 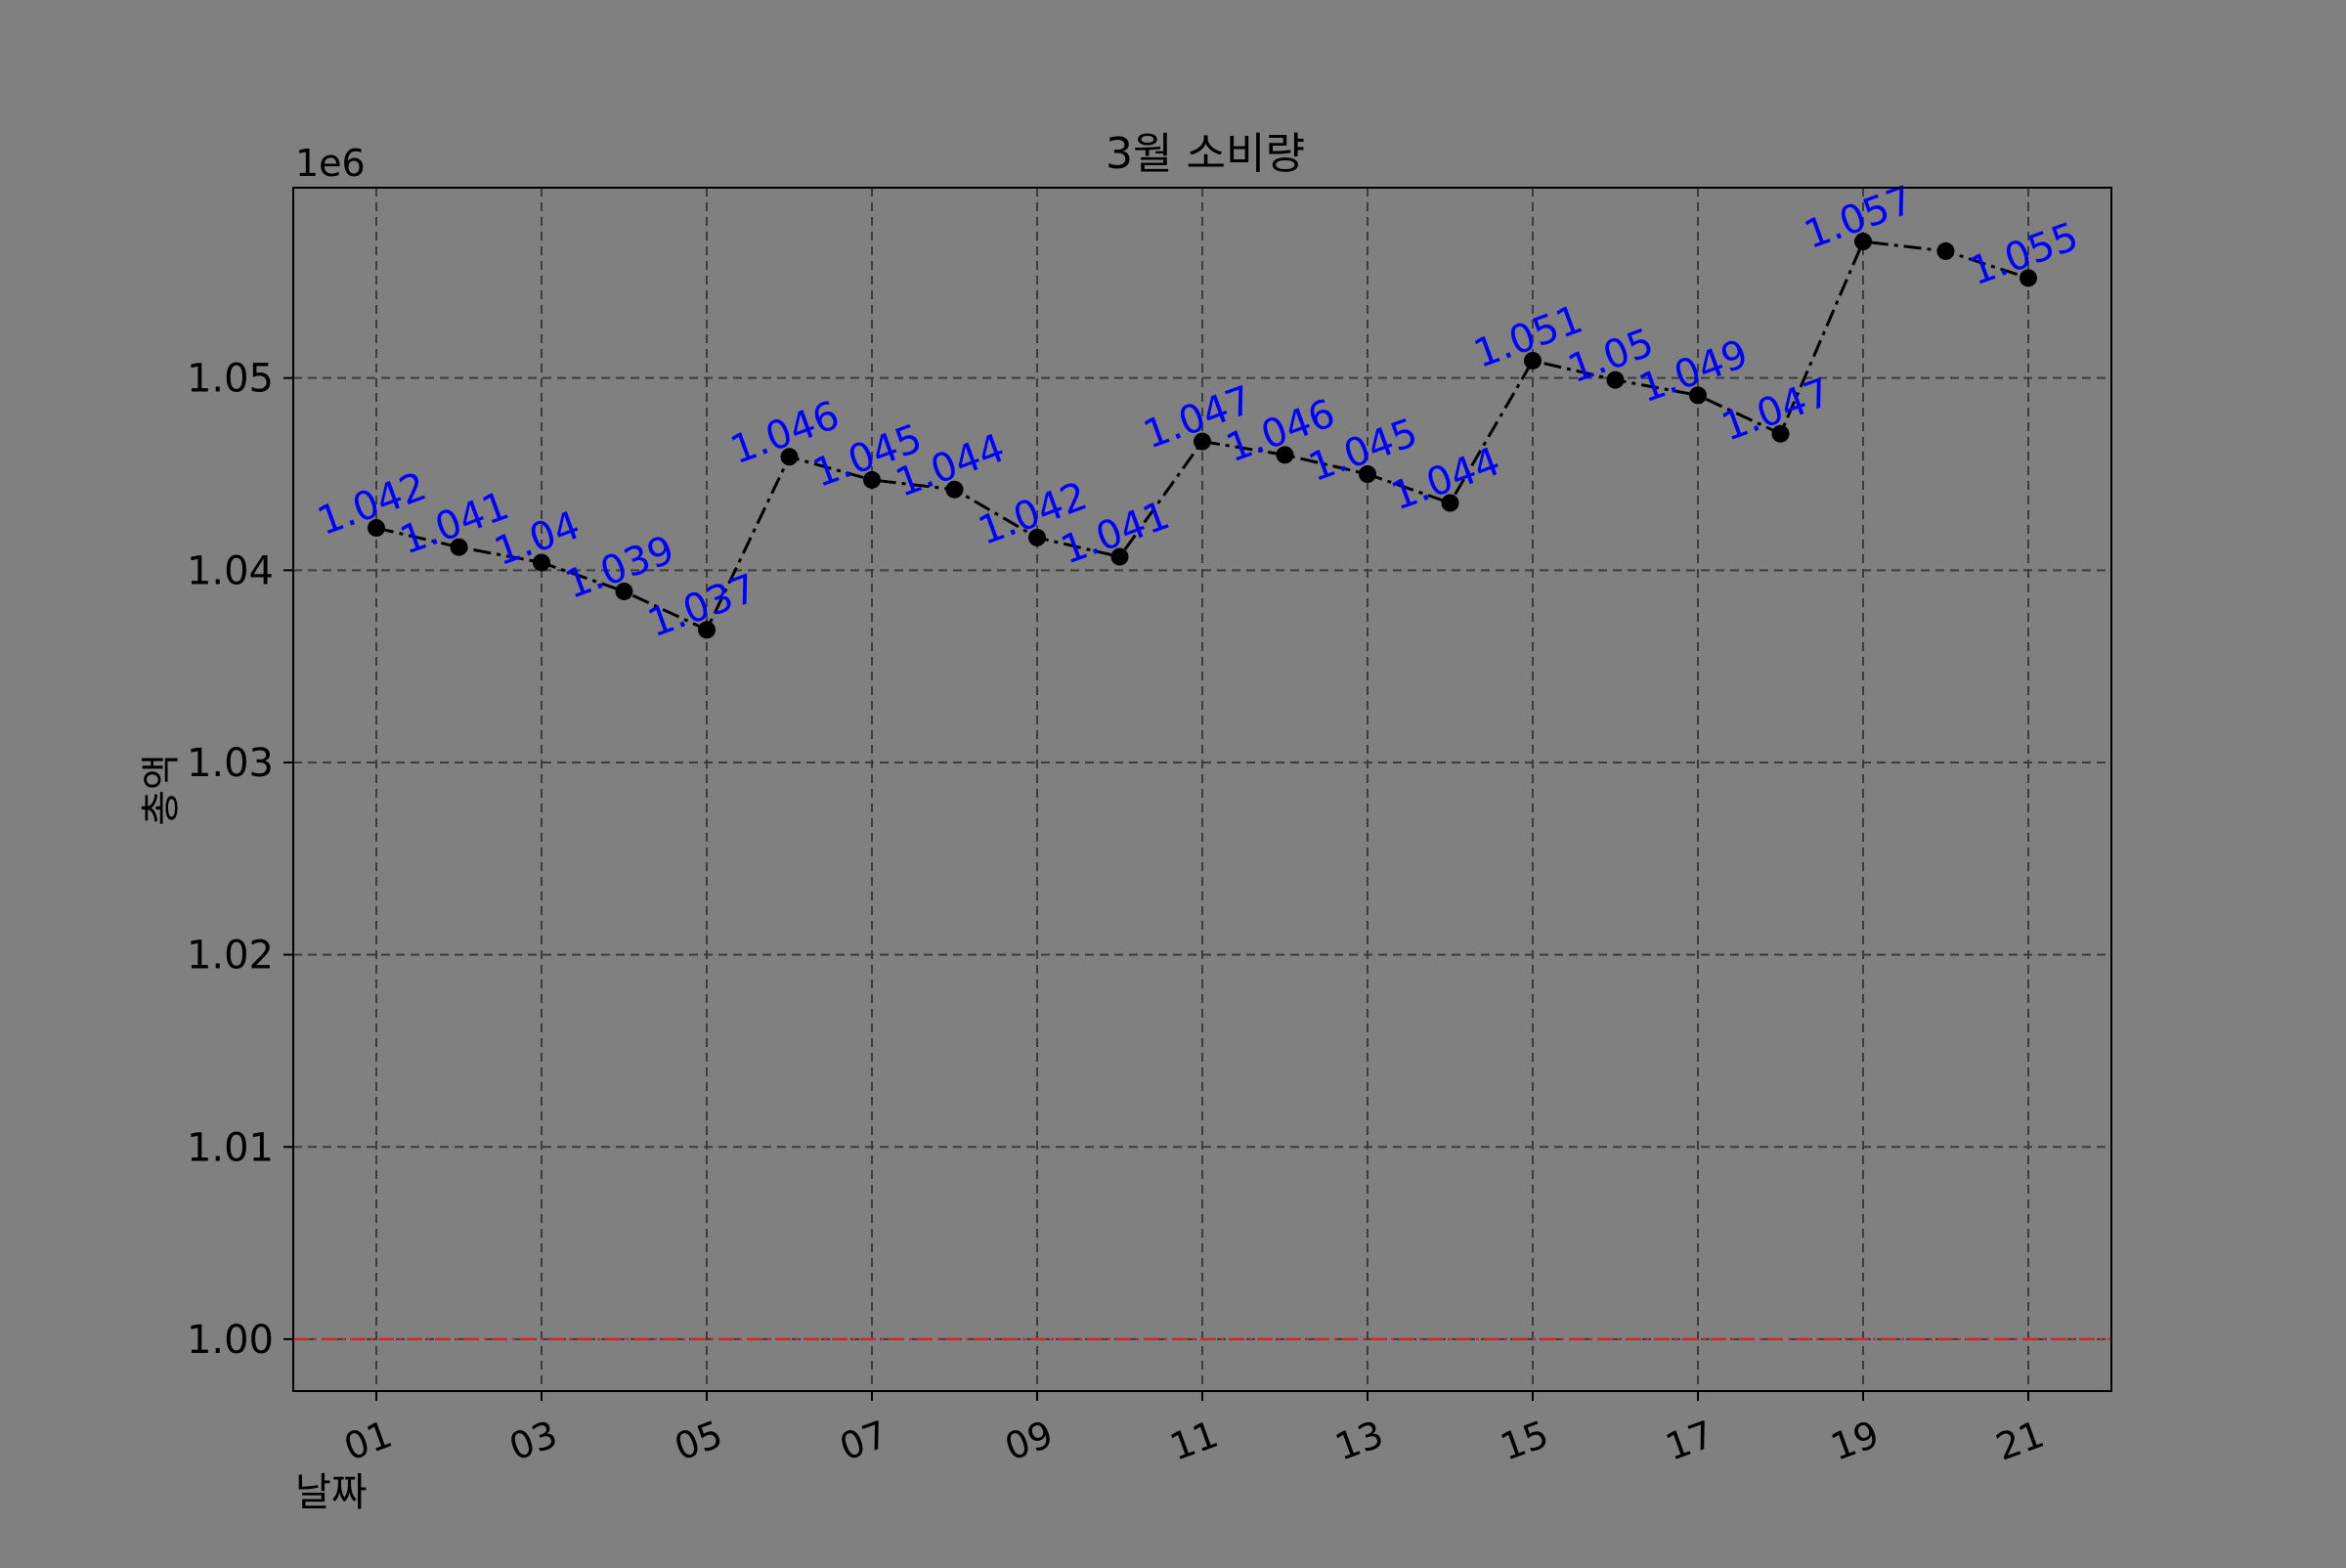 What do you see at coordinates (331, 163) in the screenshot?
I see `y-axis-offset-label: 1e6` at bounding box center [331, 163].